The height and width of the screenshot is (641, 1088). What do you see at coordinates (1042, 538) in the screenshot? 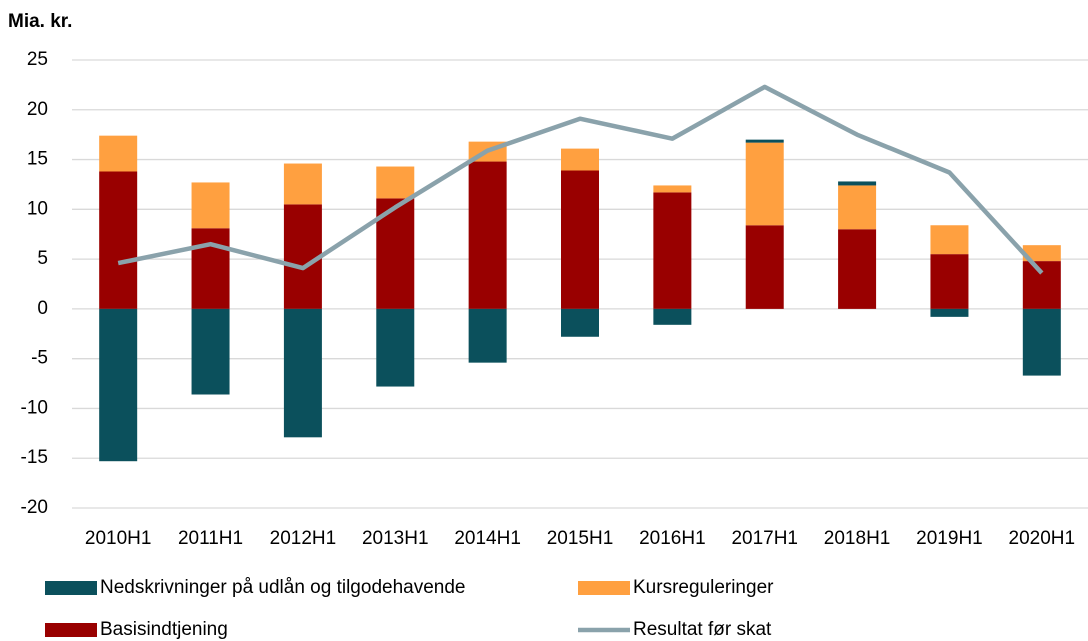
I see `x-tick-label: 2020H1` at bounding box center [1042, 538].